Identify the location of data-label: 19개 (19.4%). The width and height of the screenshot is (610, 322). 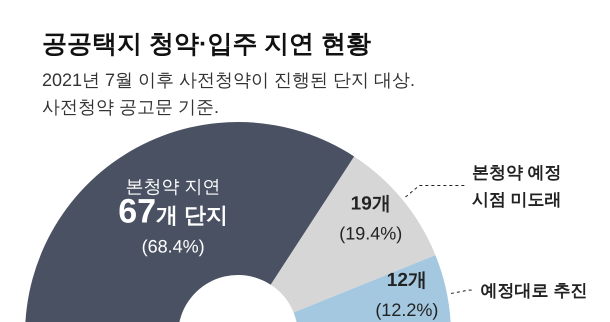
(370, 219).